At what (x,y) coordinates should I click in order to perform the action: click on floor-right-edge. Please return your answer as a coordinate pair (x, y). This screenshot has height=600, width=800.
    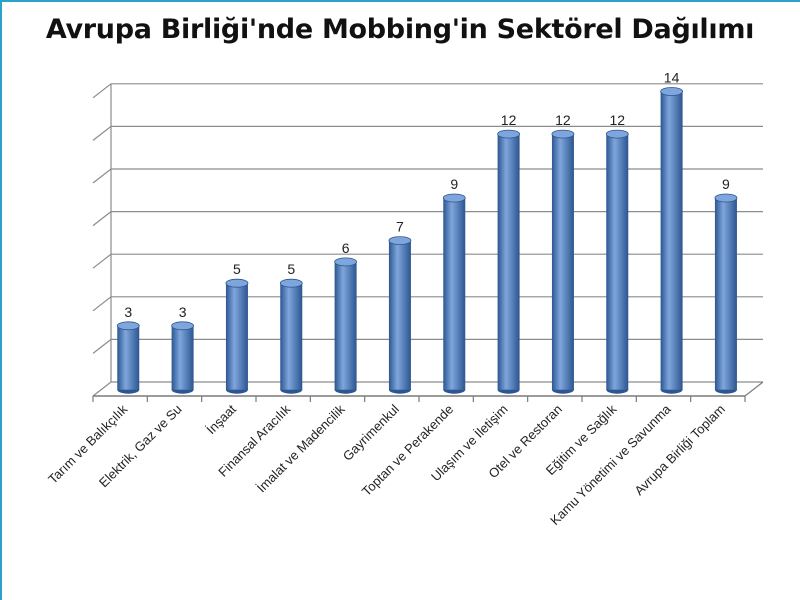
    Looking at the image, I should click on (754, 389).